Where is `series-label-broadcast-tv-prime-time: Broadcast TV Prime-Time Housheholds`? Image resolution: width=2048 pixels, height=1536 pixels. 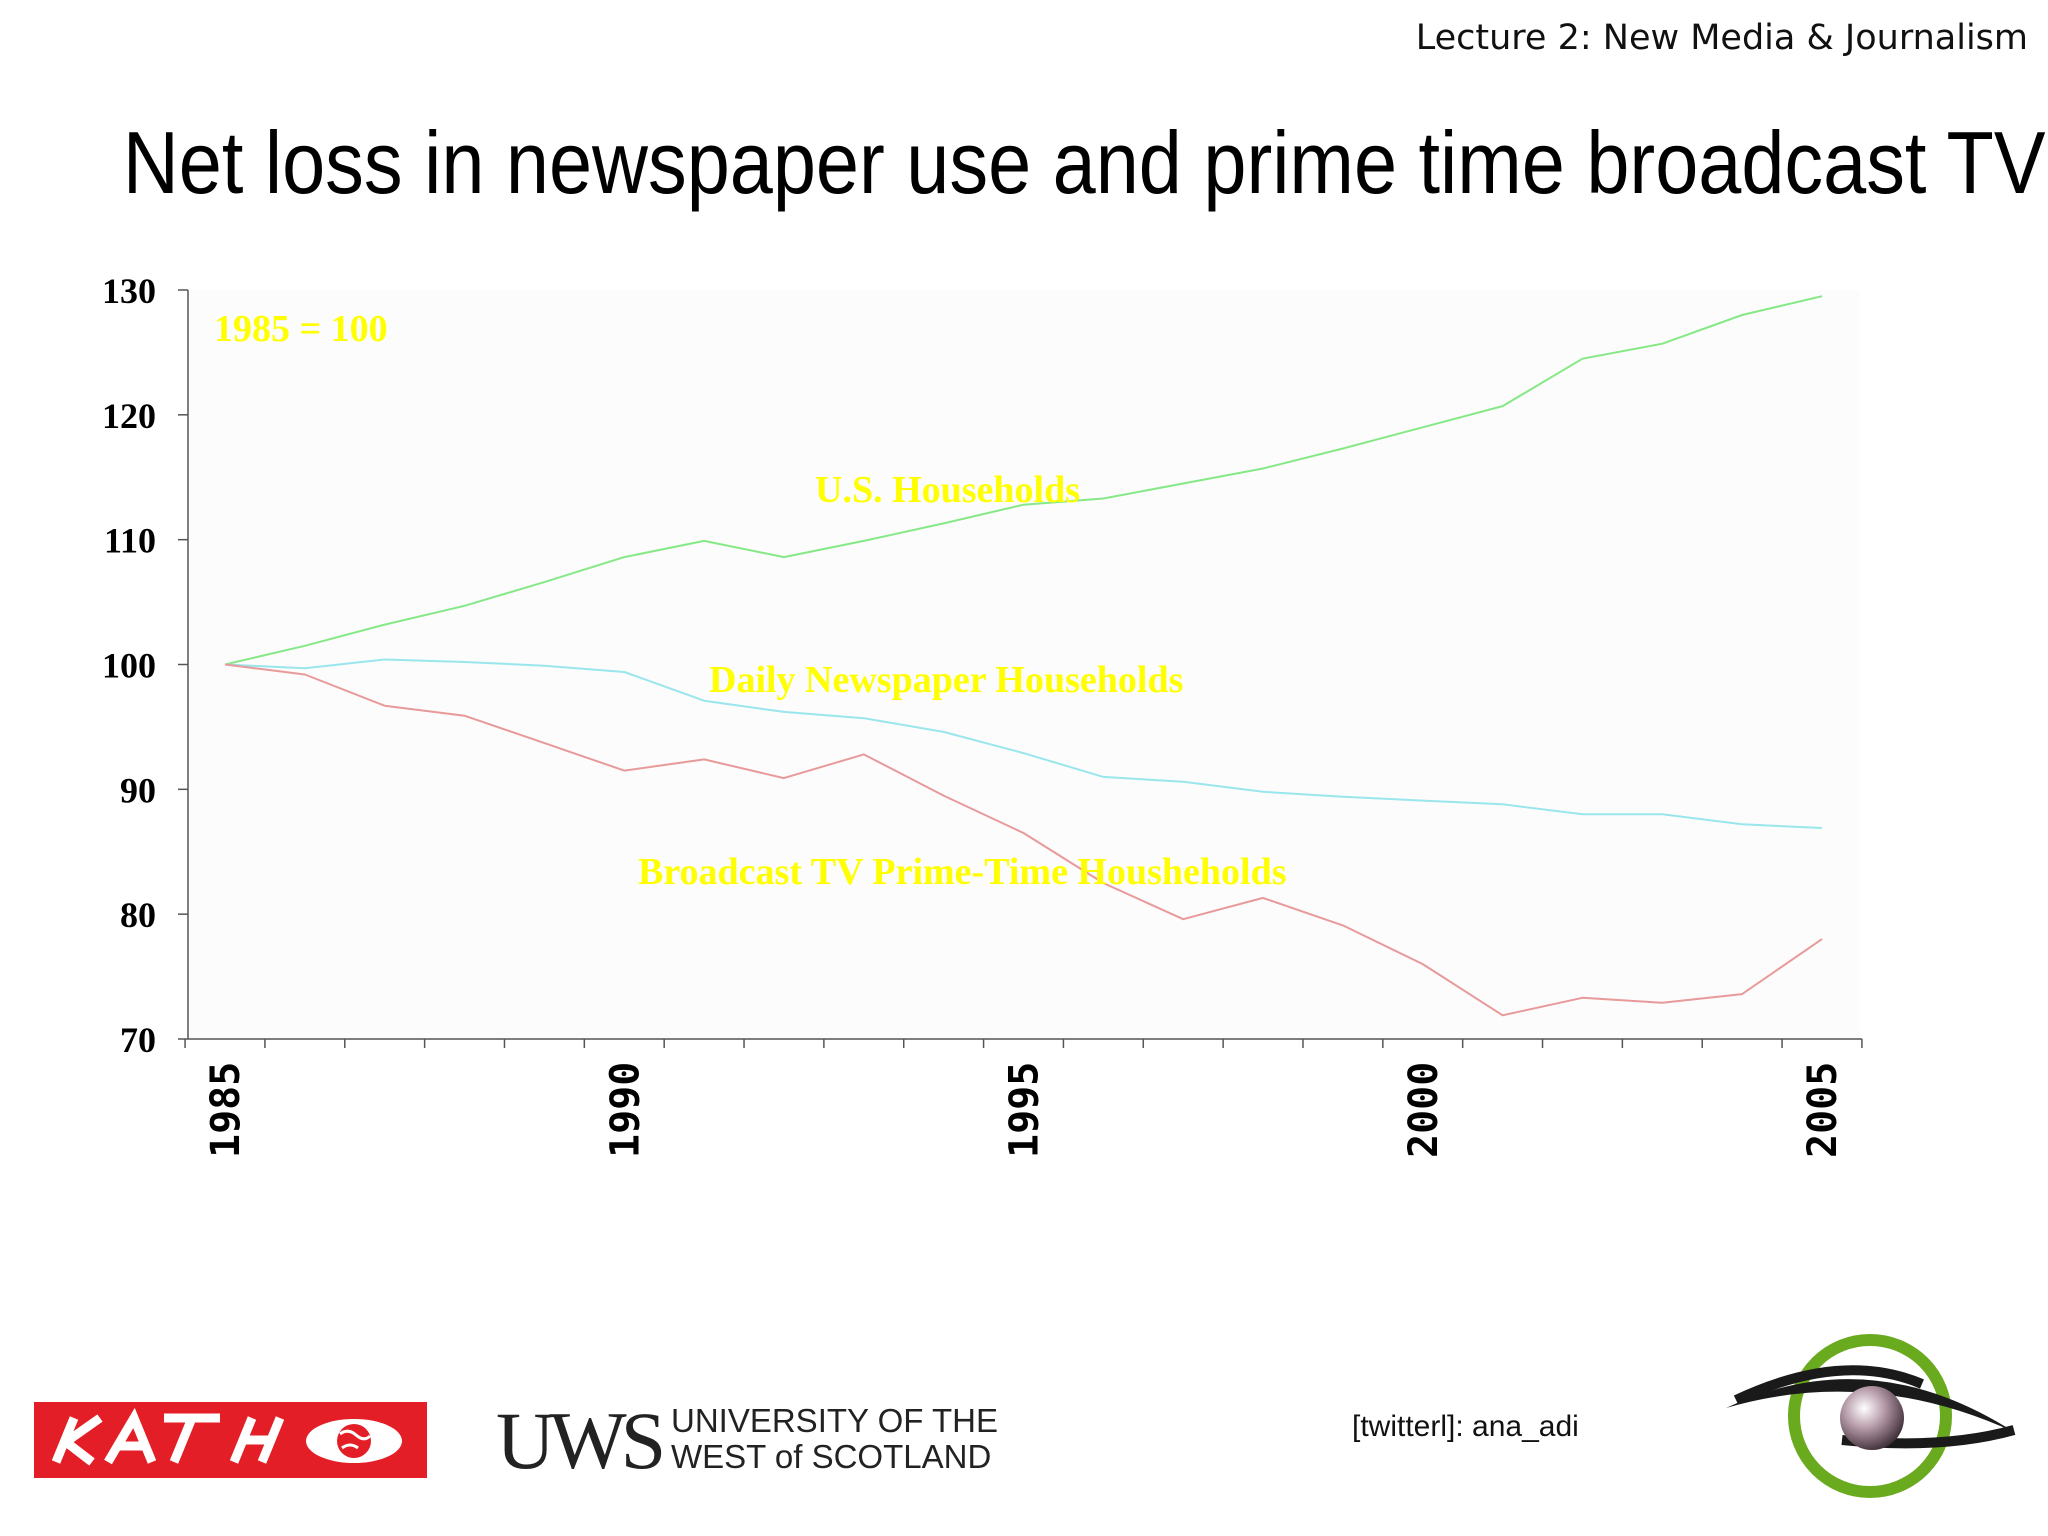 series-label-broadcast-tv-prime-time: Broadcast TV Prime-Time Housheholds is located at coordinates (962, 872).